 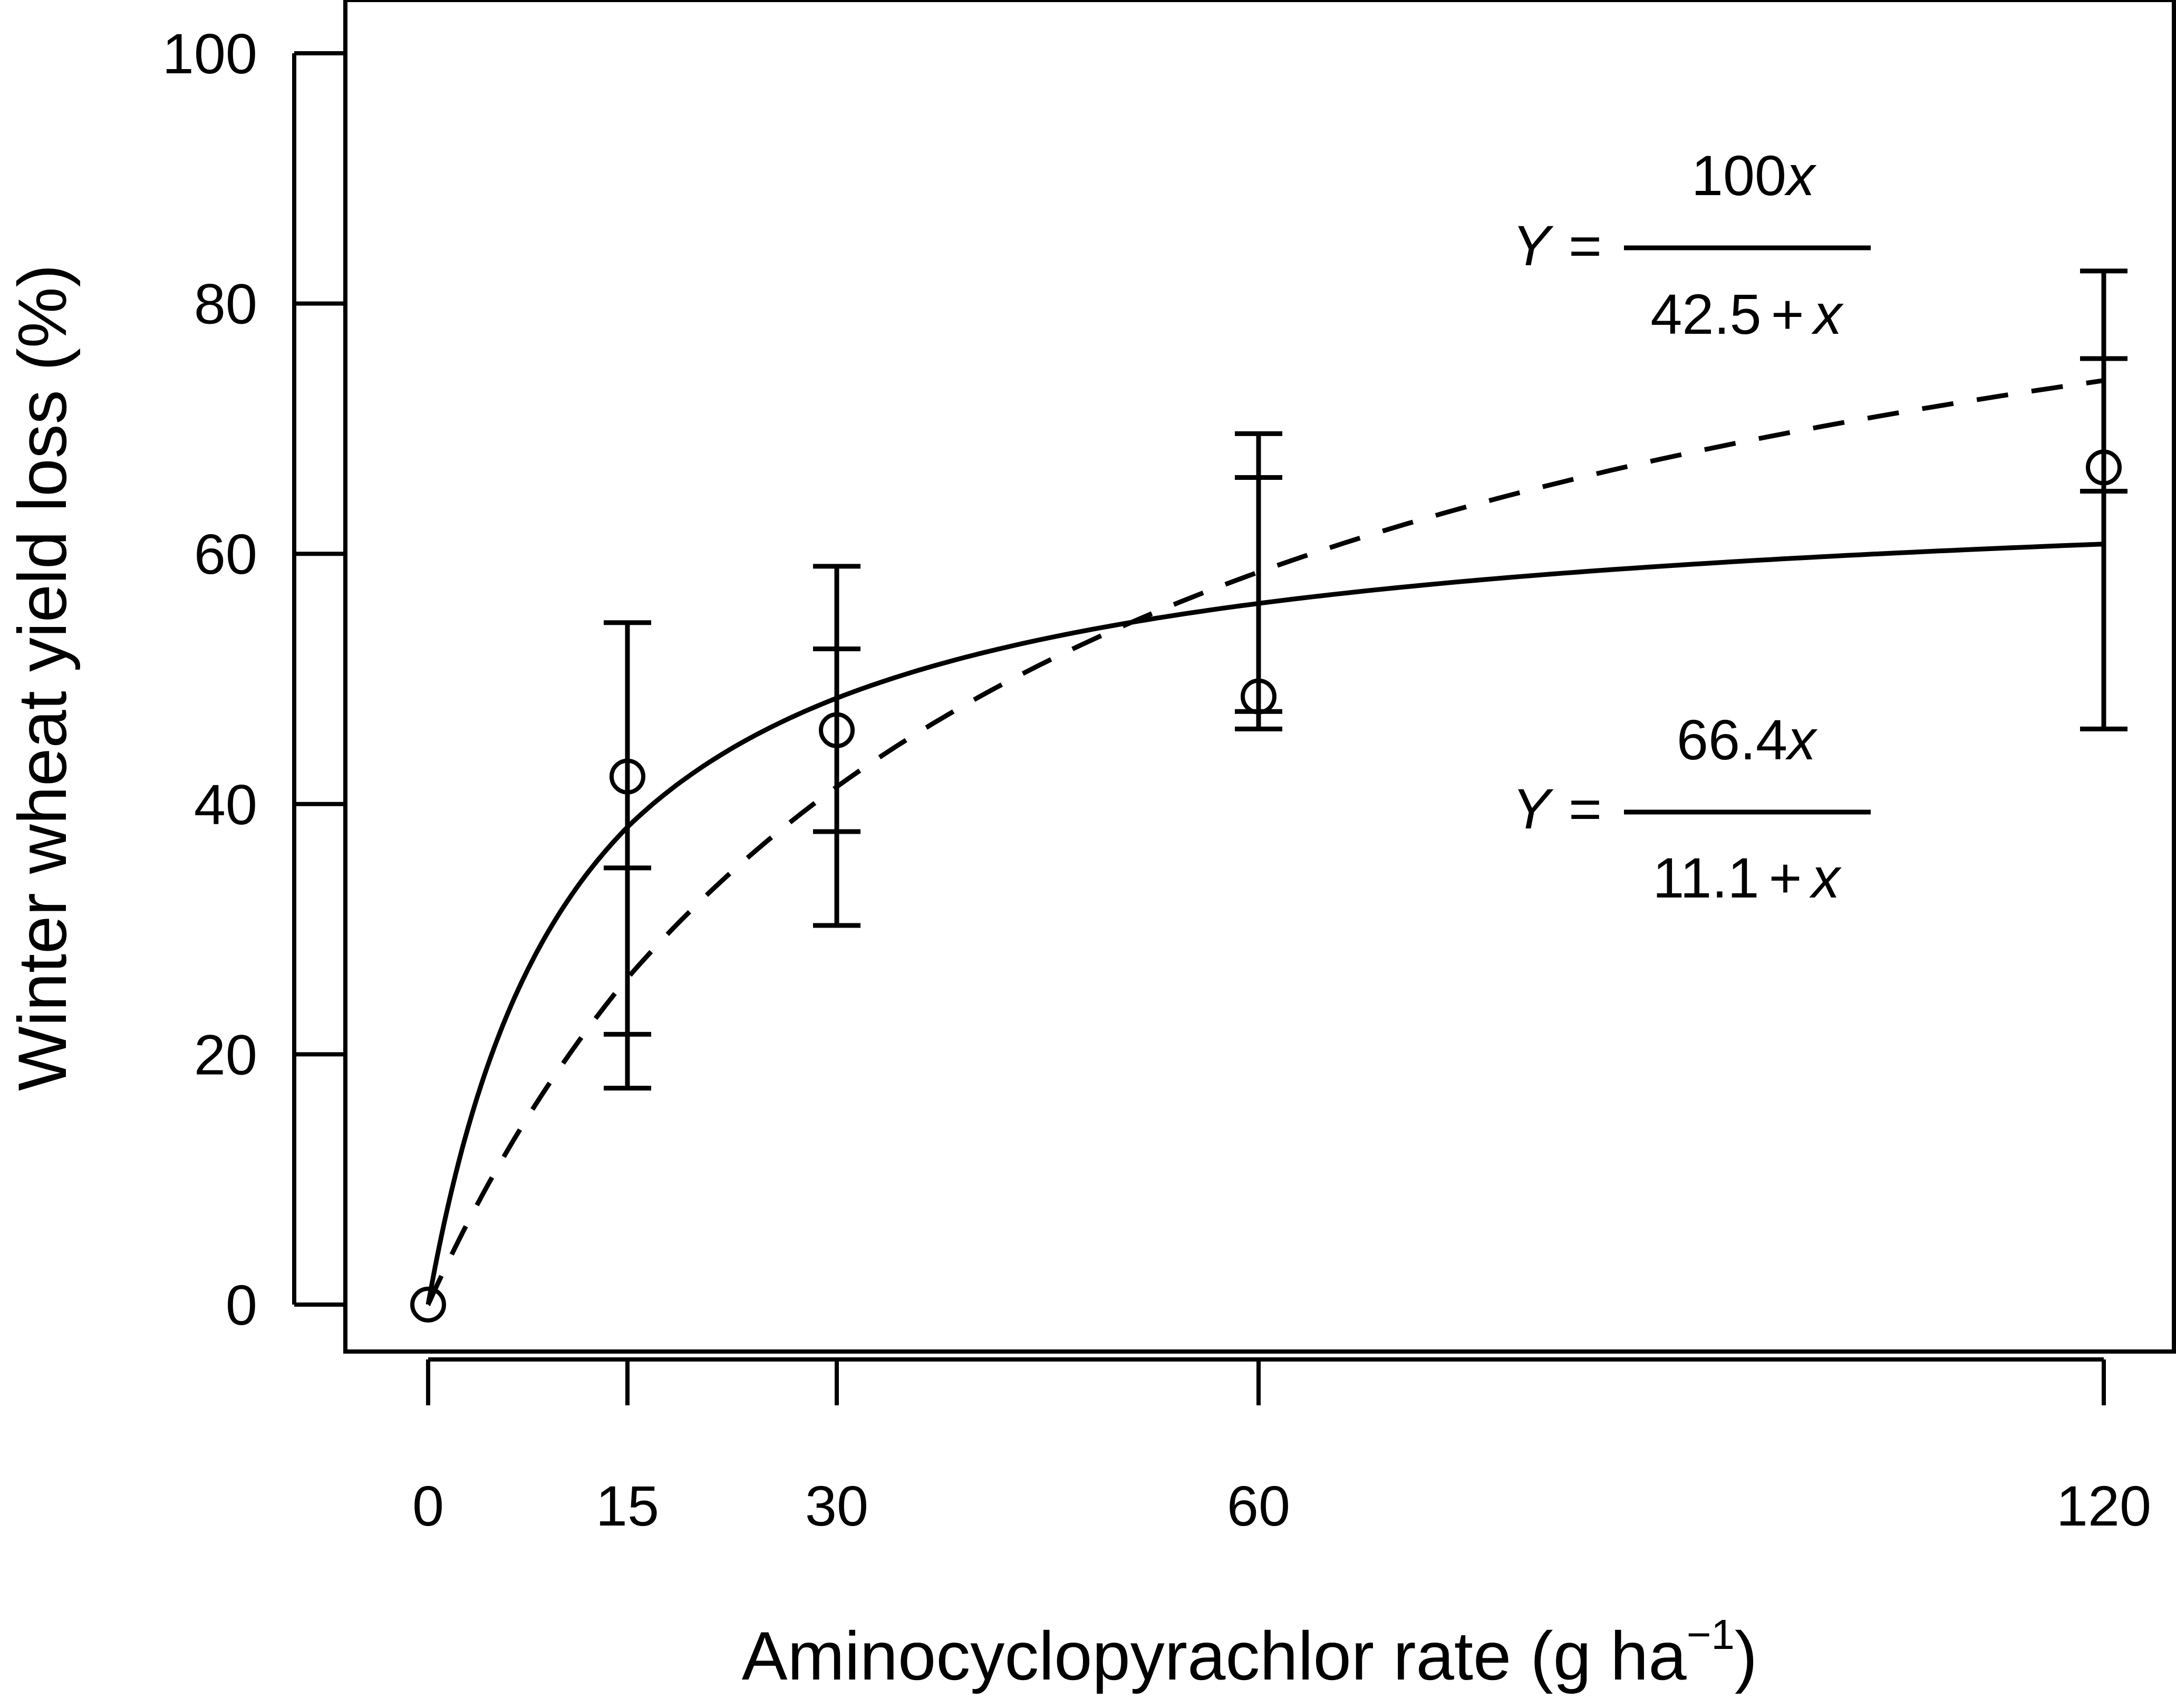 What do you see at coordinates (1258, 1506) in the screenshot?
I see `x-tick-label: 60` at bounding box center [1258, 1506].